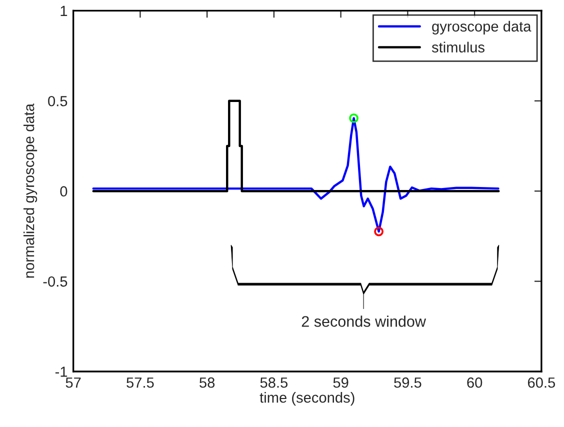  I want to click on x-axis-title: time (seconds), so click(307, 399).